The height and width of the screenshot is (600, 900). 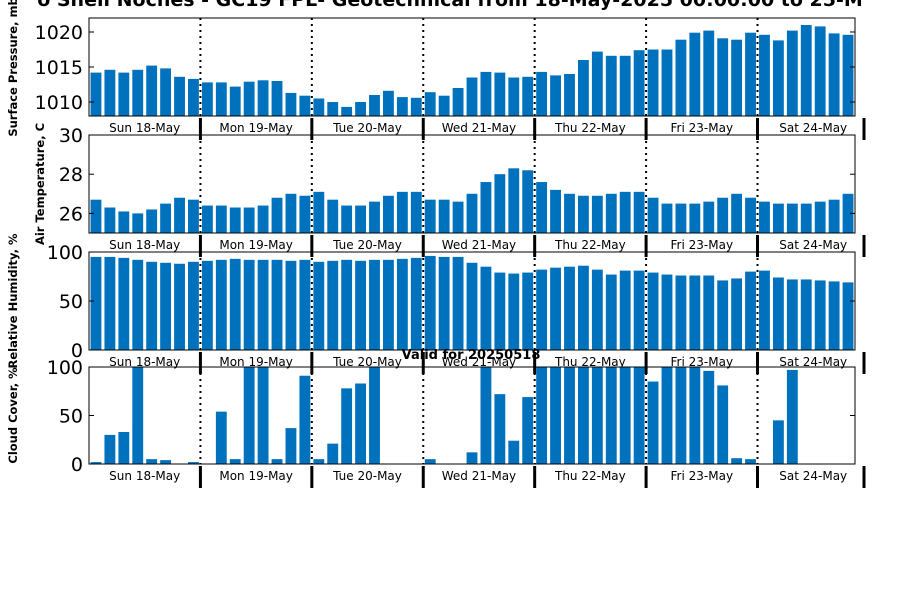 What do you see at coordinates (472, 71) in the screenshot?
I see `bar-series` at bounding box center [472, 71].